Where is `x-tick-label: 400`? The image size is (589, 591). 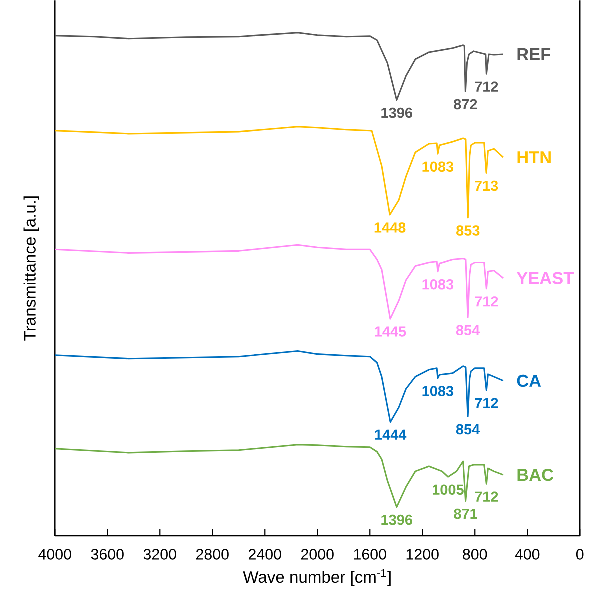 x-tick-label: 400 is located at coordinates (527, 554).